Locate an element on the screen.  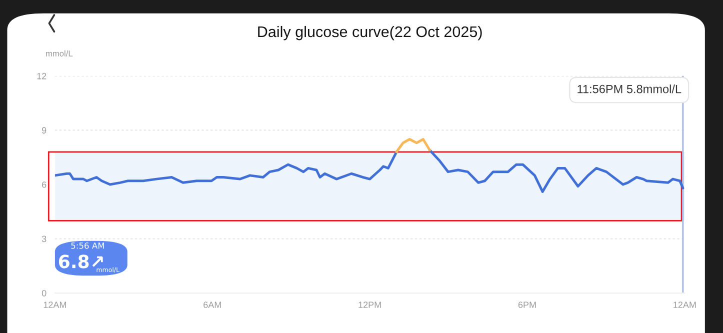
annotation: 11:56PM 5.8mmol/L is located at coordinates (630, 89).